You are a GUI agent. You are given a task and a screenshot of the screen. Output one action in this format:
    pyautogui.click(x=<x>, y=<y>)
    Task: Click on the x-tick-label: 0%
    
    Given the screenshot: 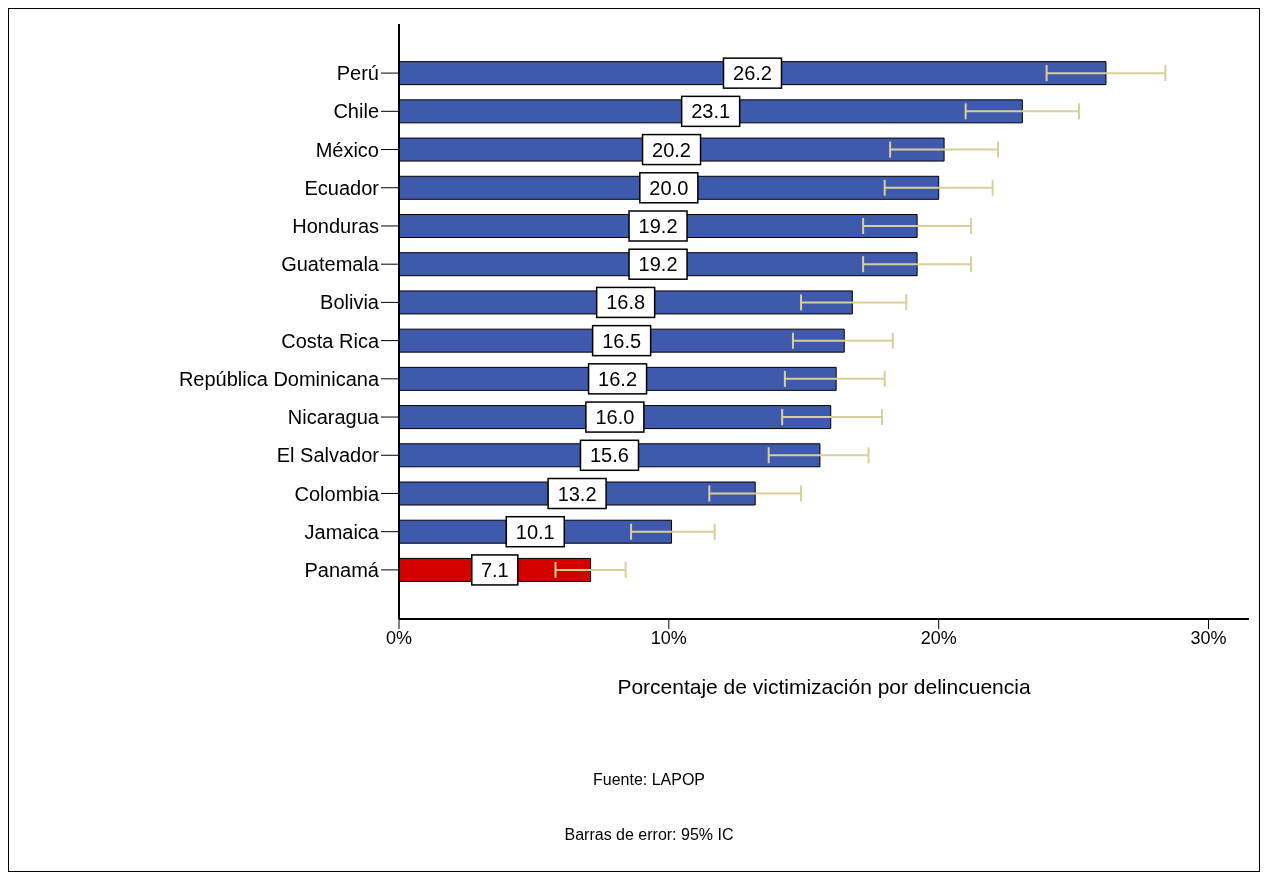 What is the action you would take?
    pyautogui.click(x=399, y=637)
    